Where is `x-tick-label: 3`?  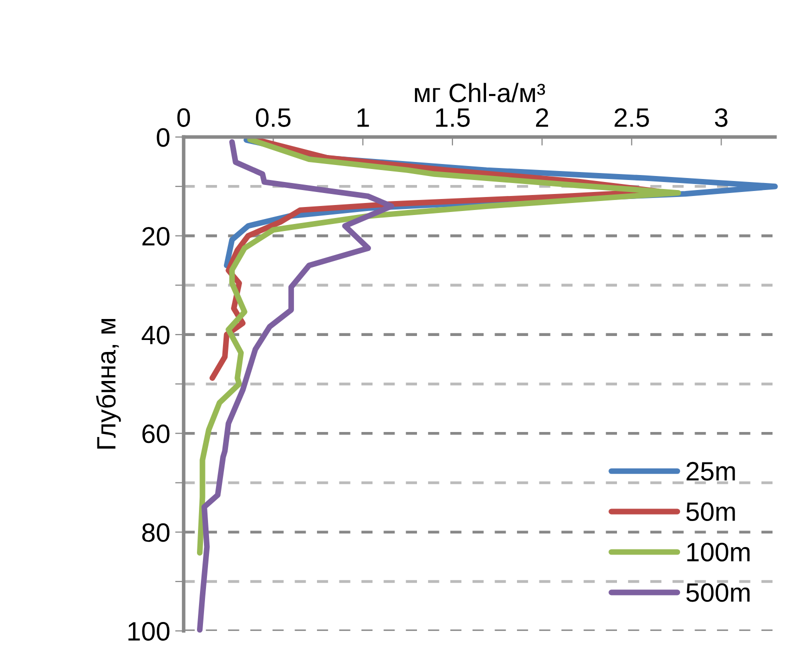
x-tick-label: 3 is located at coordinates (721, 117).